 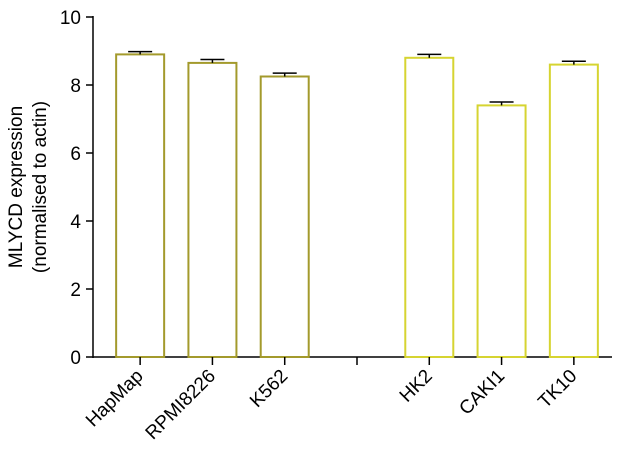 I want to click on y-tick-label: 0, so click(x=75, y=358).